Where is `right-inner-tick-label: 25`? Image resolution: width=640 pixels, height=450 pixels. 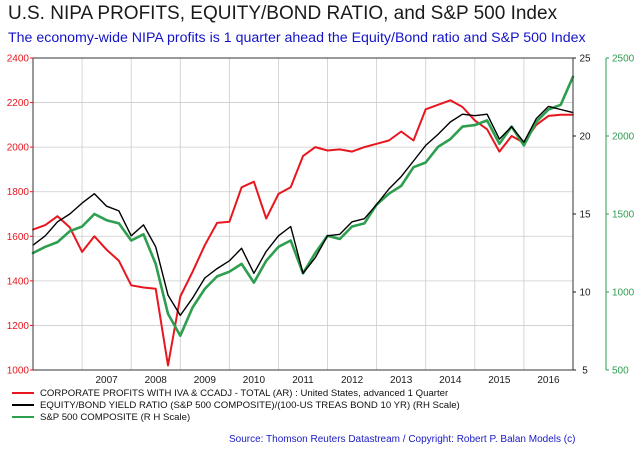 right-inner-tick-label: 25 is located at coordinates (585, 59).